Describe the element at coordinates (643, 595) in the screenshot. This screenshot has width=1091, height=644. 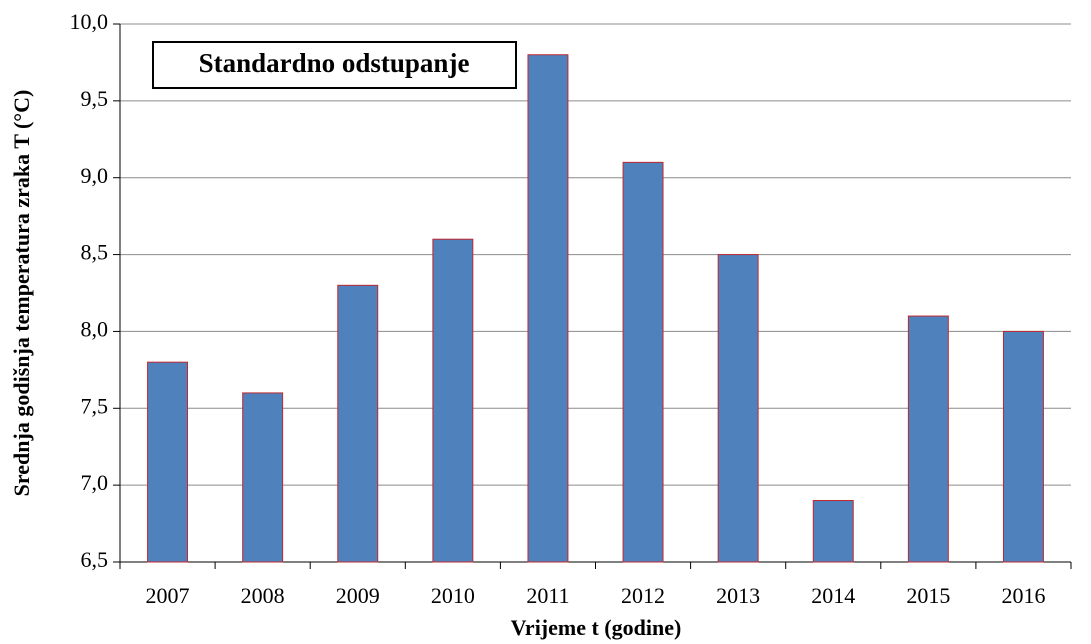
I see `x-tick-label: 2012` at that location.